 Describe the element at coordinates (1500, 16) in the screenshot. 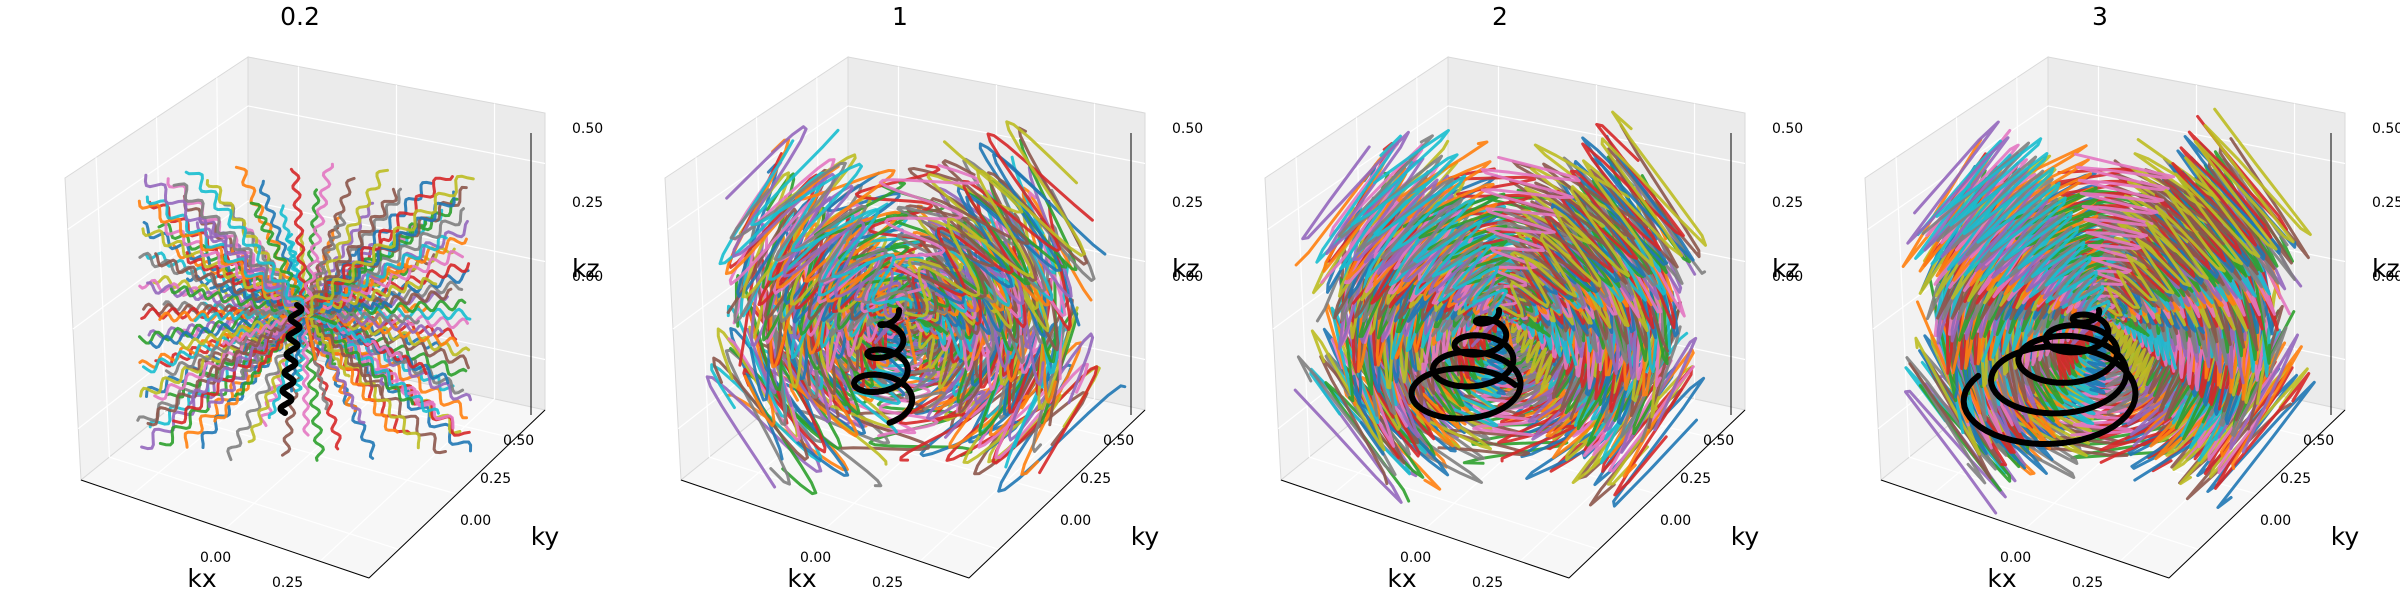

I see `subplot-title: 2` at that location.